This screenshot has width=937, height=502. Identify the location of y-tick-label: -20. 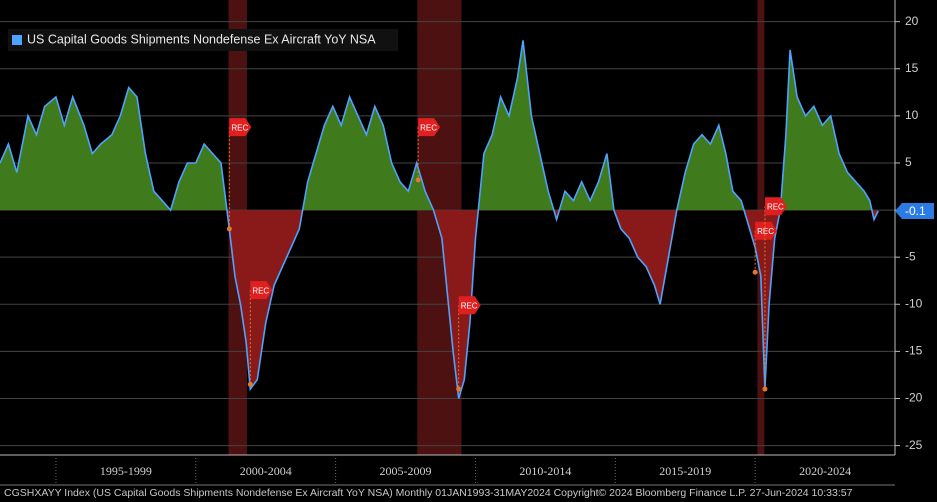
(914, 398).